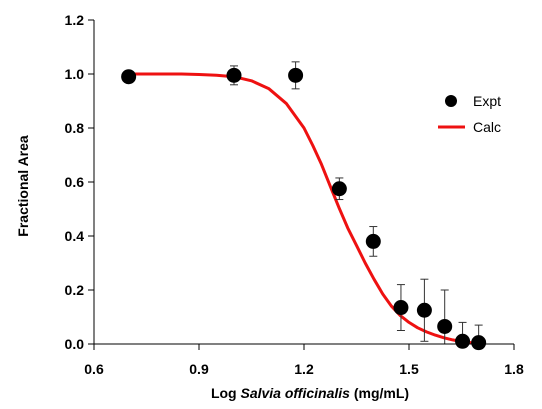 This screenshot has width=542, height=409. I want to click on x-tick-label: 0.6, so click(94, 369).